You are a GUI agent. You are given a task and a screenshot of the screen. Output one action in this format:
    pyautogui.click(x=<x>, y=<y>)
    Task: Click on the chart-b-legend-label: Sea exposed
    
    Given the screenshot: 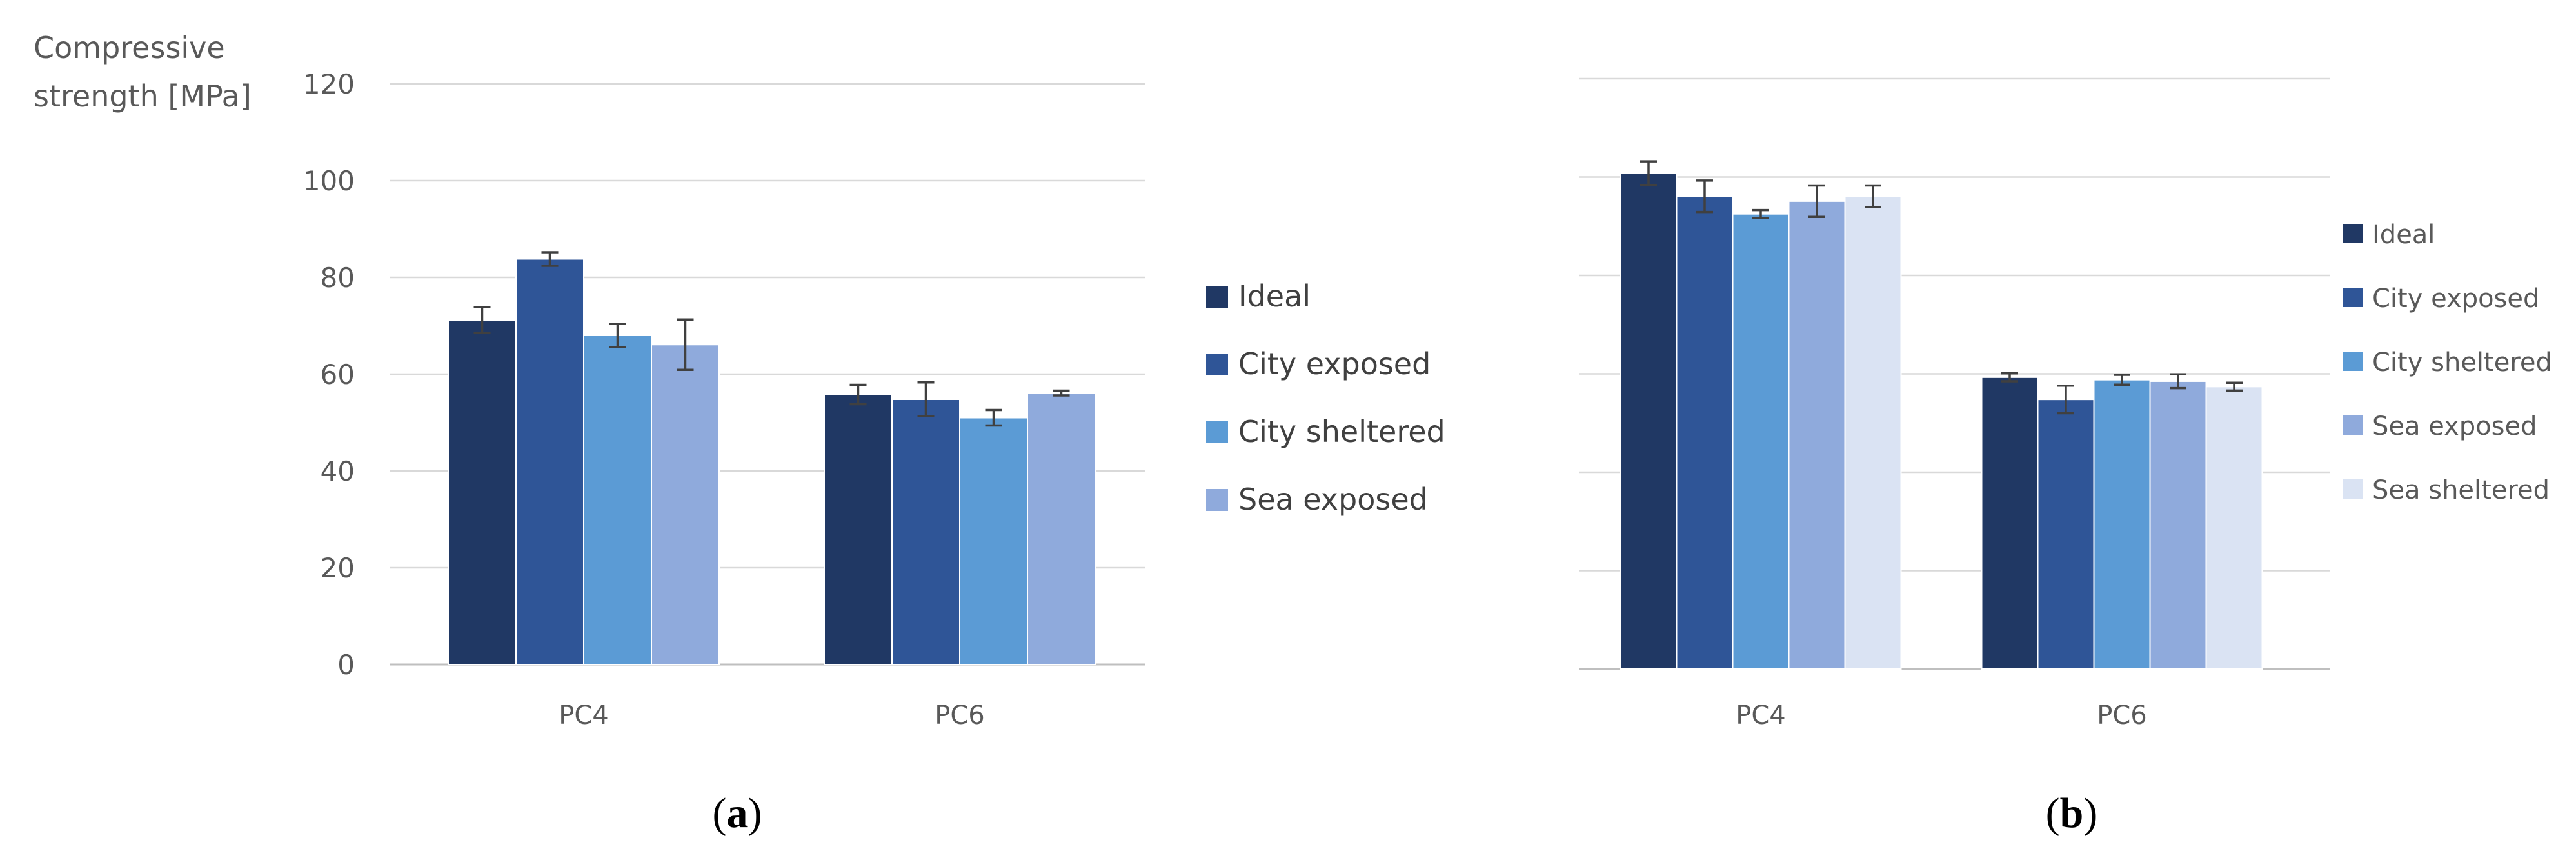 What is the action you would take?
    pyautogui.click(x=2454, y=426)
    